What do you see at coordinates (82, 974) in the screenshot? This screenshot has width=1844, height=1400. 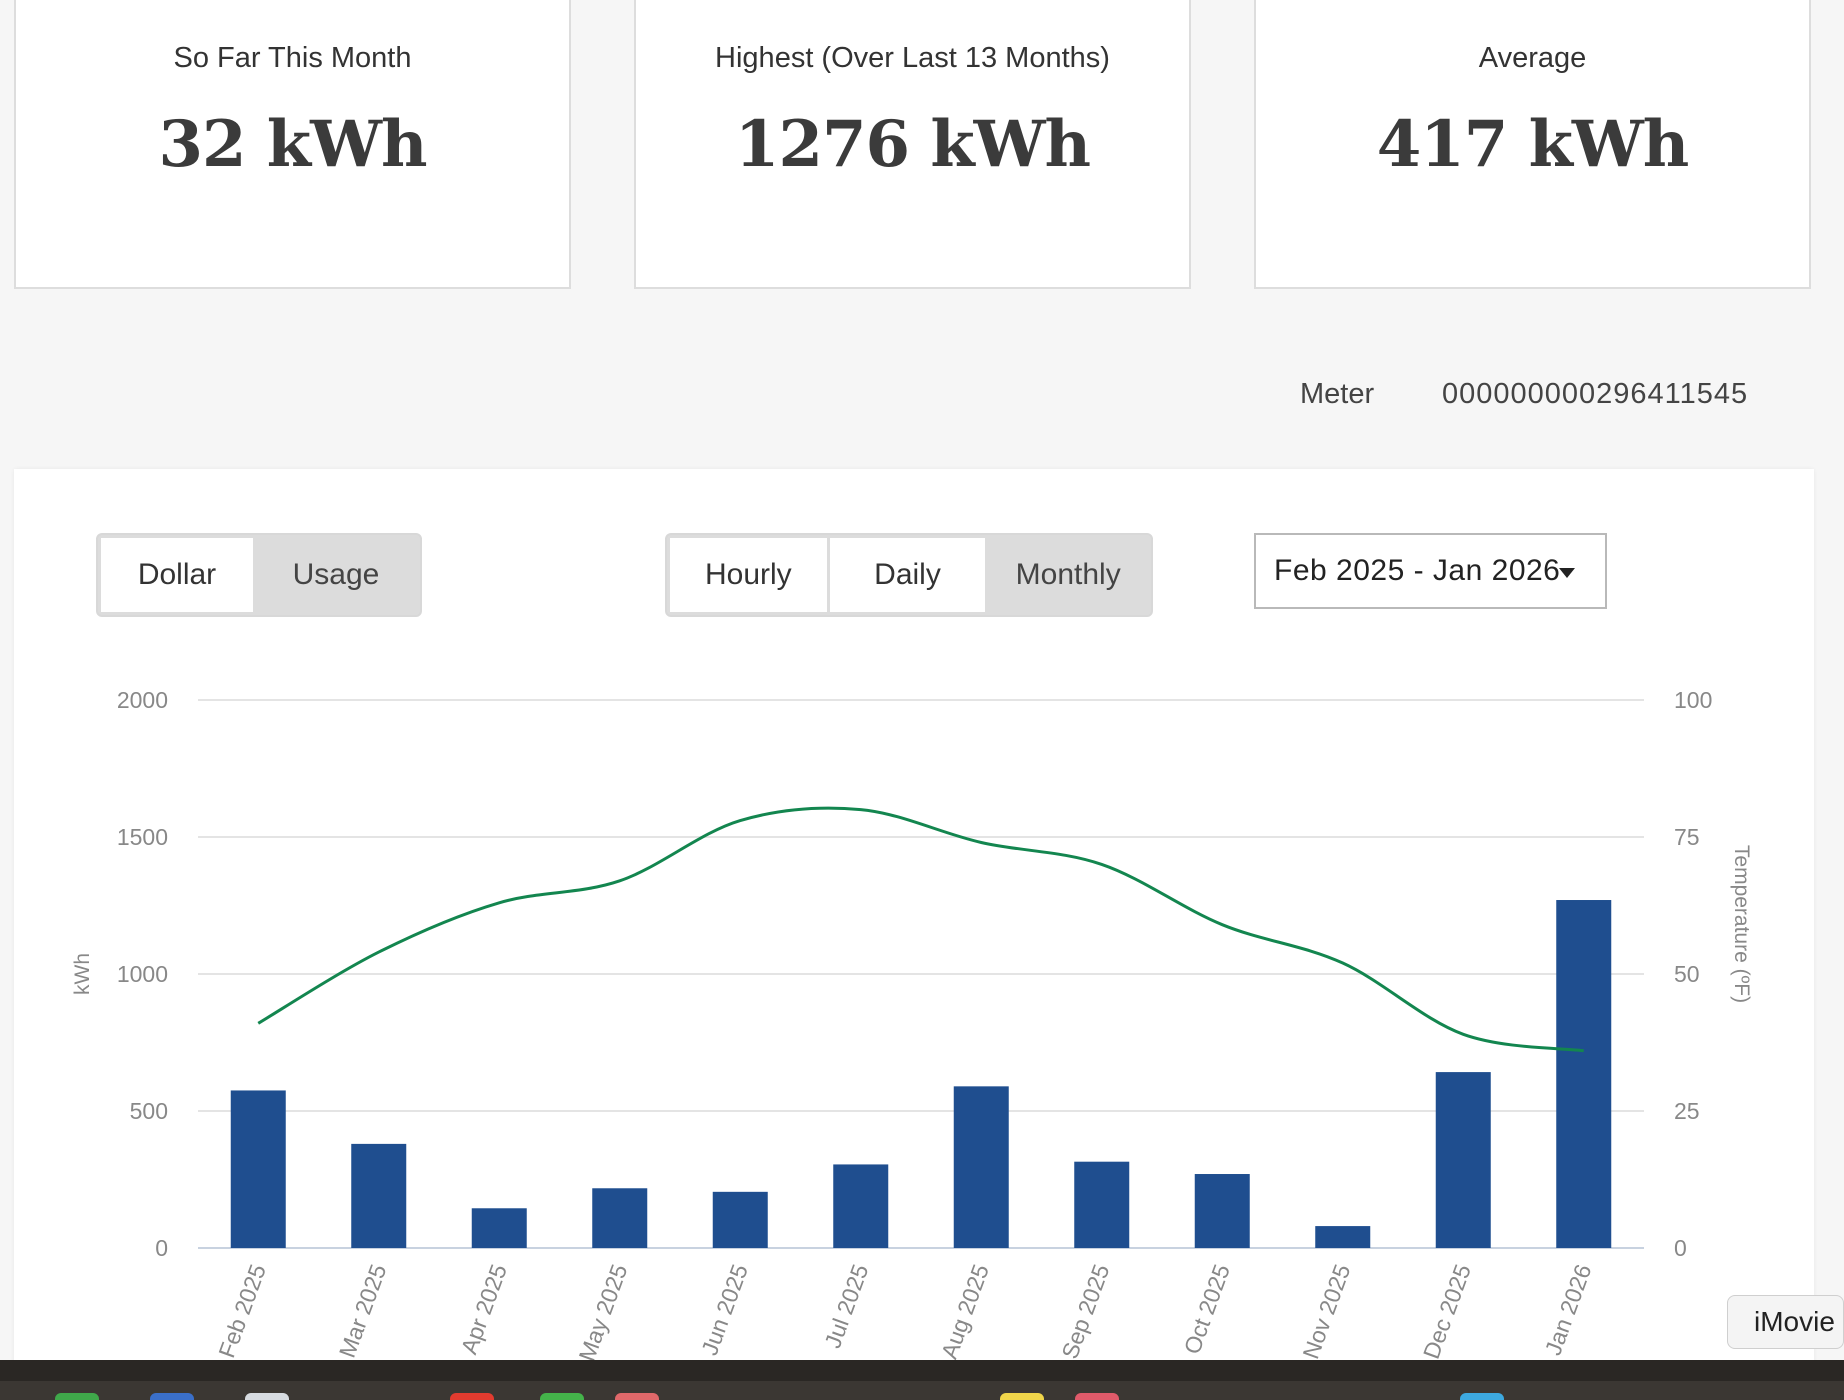 I see `y-axis-title: kWh` at bounding box center [82, 974].